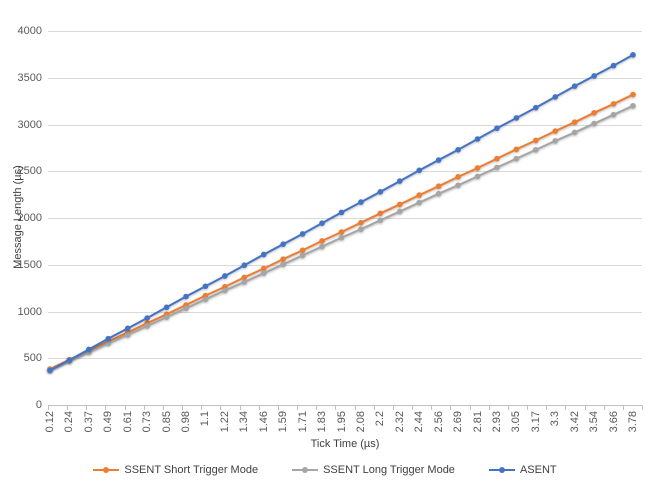 The height and width of the screenshot is (490, 650). Describe the element at coordinates (29, 264) in the screenshot. I see `y-axis-tick-label: 1500` at that location.